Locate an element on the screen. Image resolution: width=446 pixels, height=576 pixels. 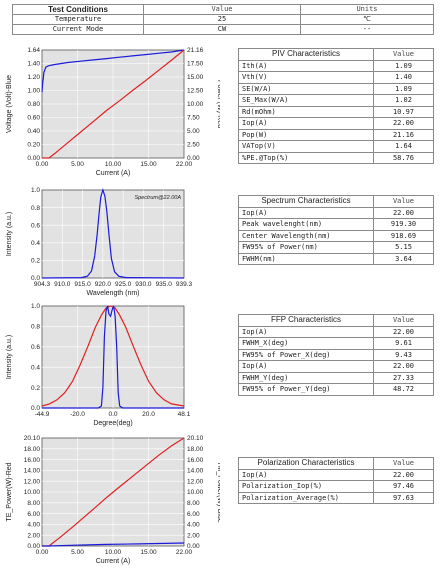
x-tick-label: 915.0 is located at coordinates (82, 284).